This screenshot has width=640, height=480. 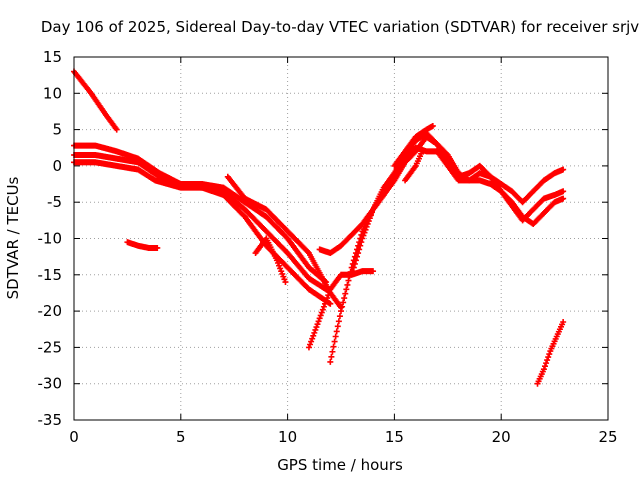 I want to click on y-tick-label: -10, so click(x=50, y=239).